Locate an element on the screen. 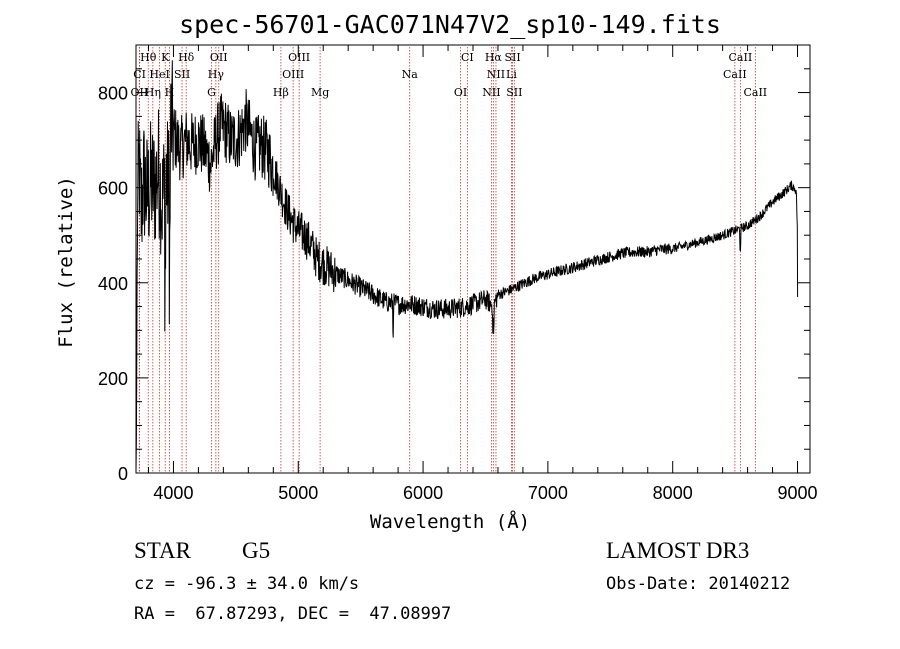 This screenshot has width=900, height=649. emission-line-label: Hγ is located at coordinates (216, 74).